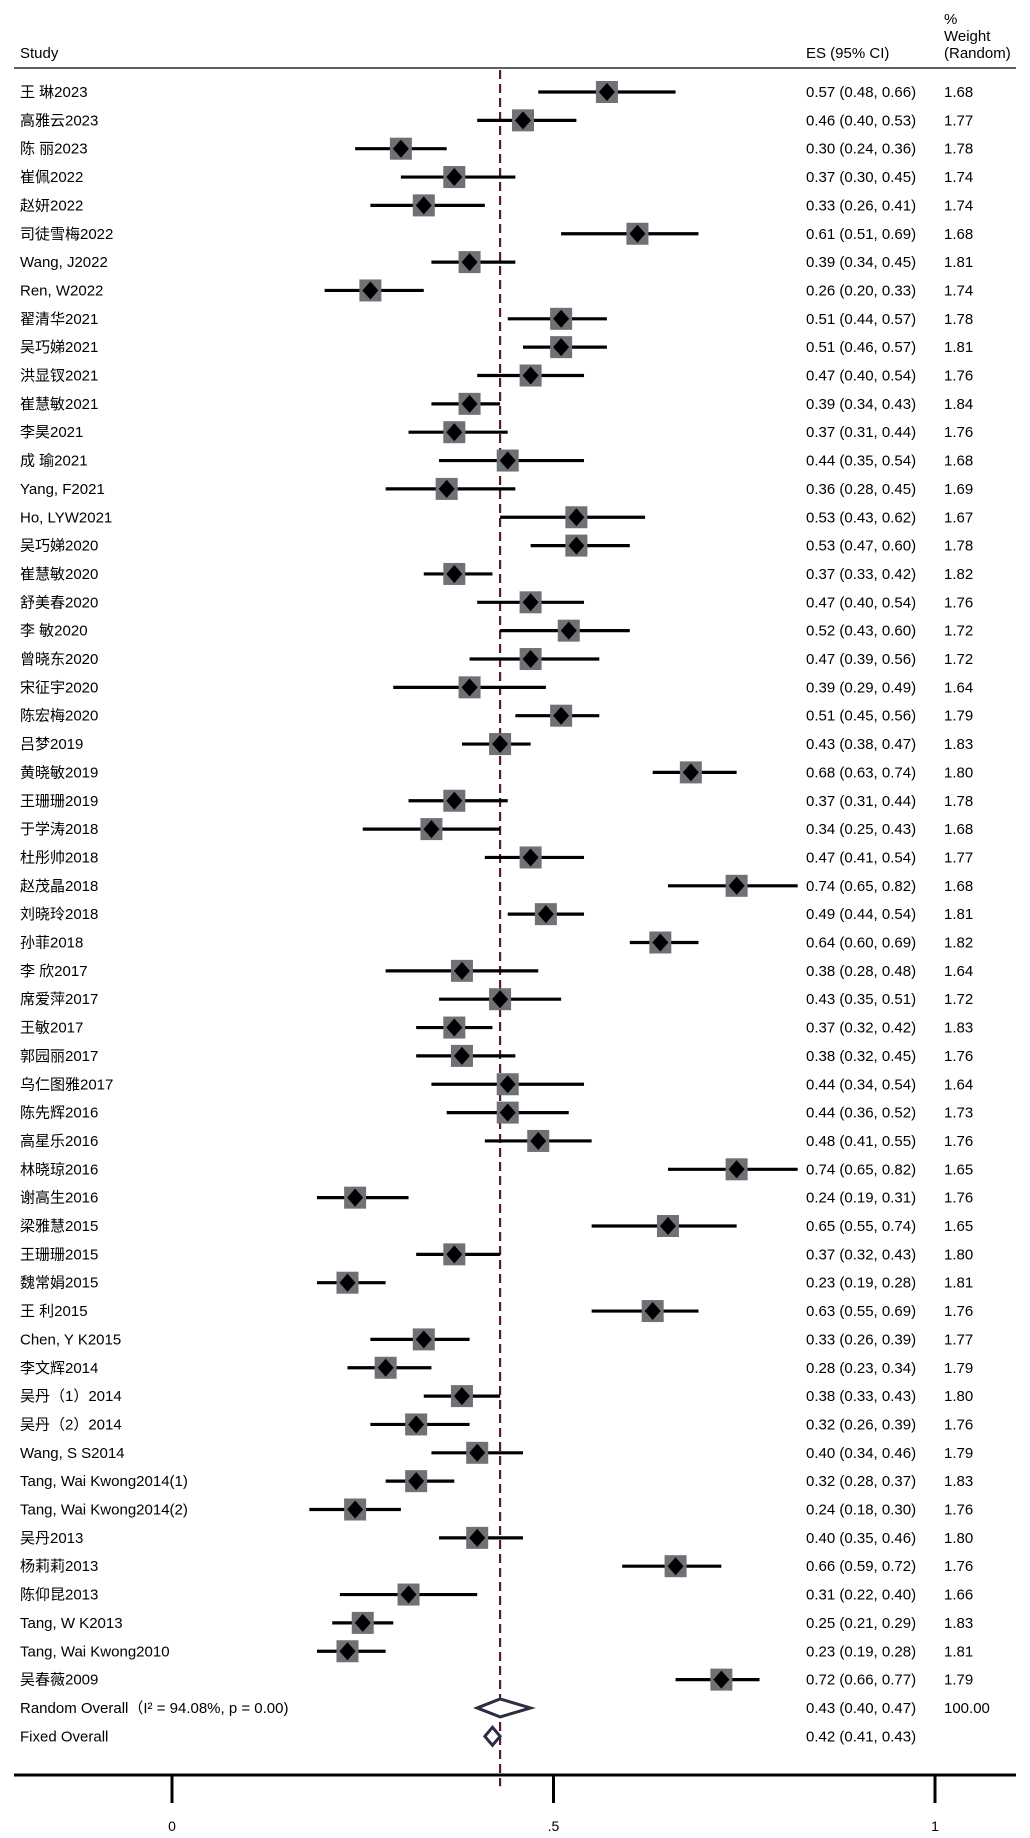 This screenshot has width=1030, height=1838. Describe the element at coordinates (62, 489) in the screenshot. I see `study-label: Yang, F2021` at that location.